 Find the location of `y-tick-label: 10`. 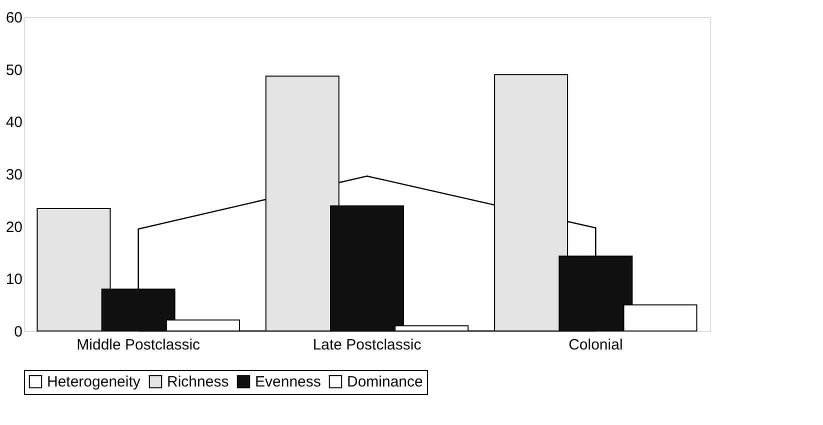

y-tick-label: 10 is located at coordinates (14, 279).